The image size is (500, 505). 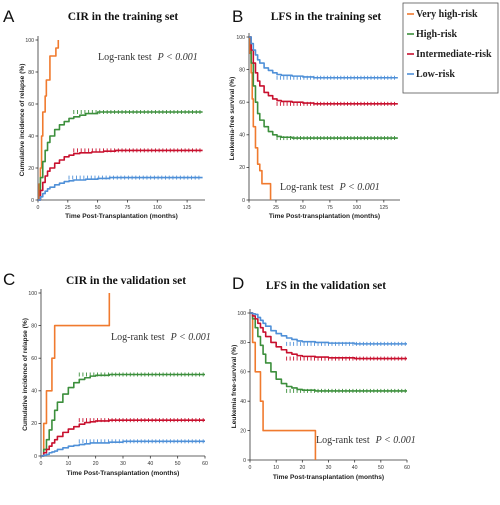 What do you see at coordinates (437, 34) in the screenshot?
I see `legend-item-label: High-risk` at bounding box center [437, 34].